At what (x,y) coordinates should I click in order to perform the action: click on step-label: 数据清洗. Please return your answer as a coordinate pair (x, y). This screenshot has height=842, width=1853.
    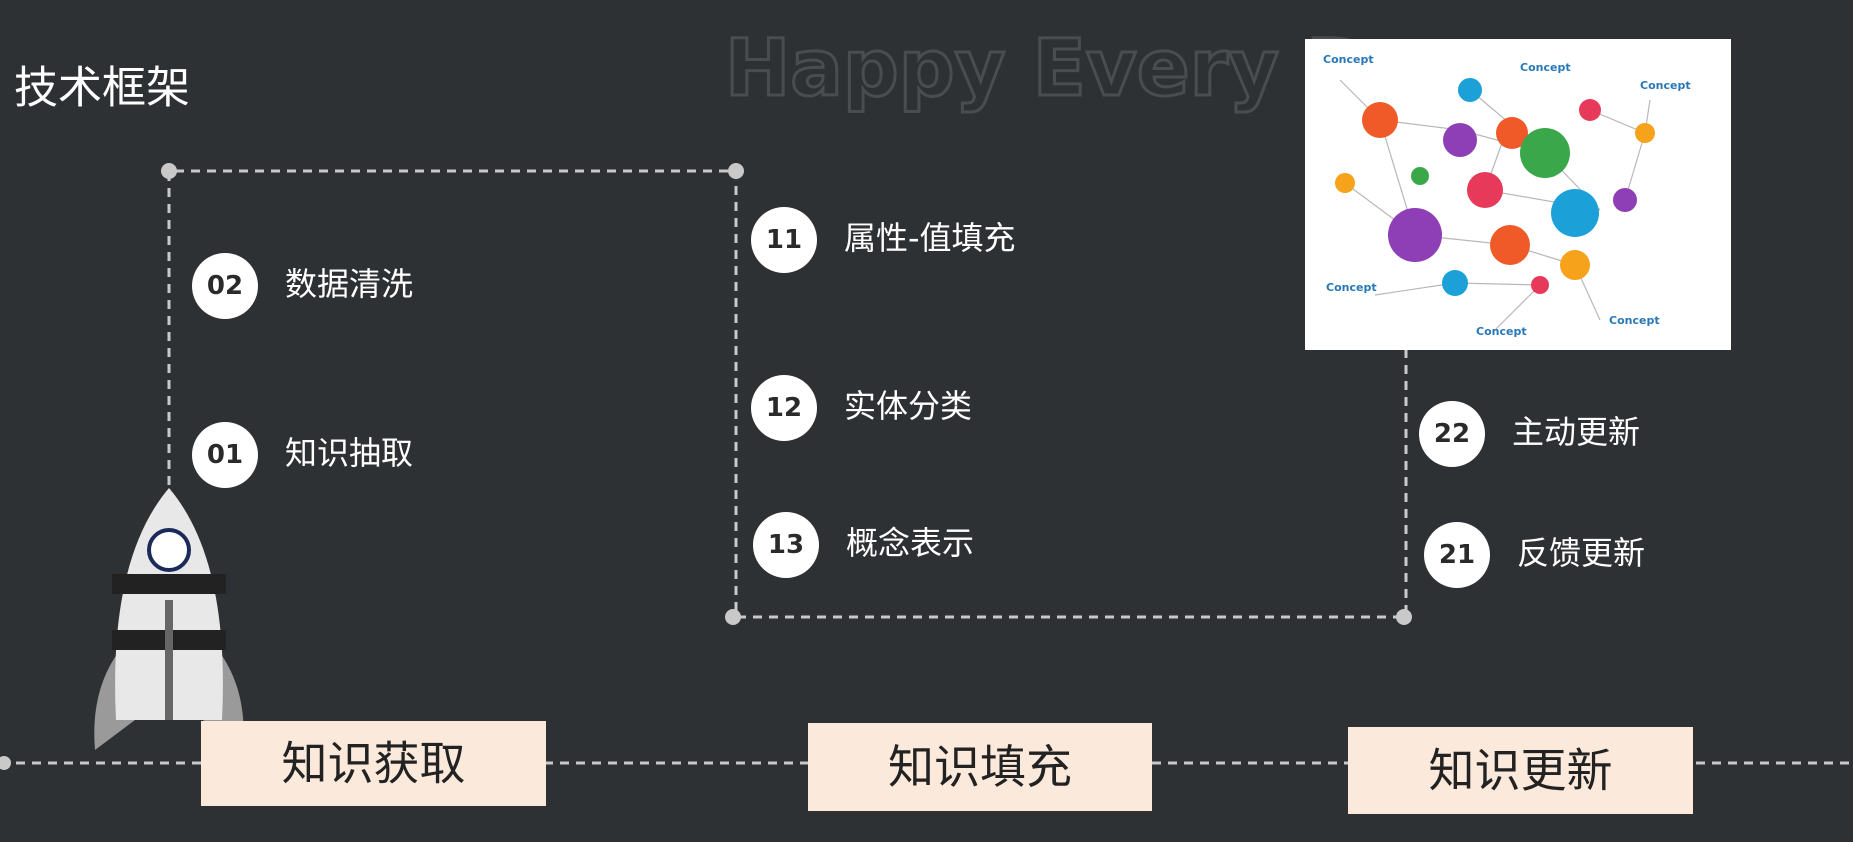
    Looking at the image, I should click on (349, 284).